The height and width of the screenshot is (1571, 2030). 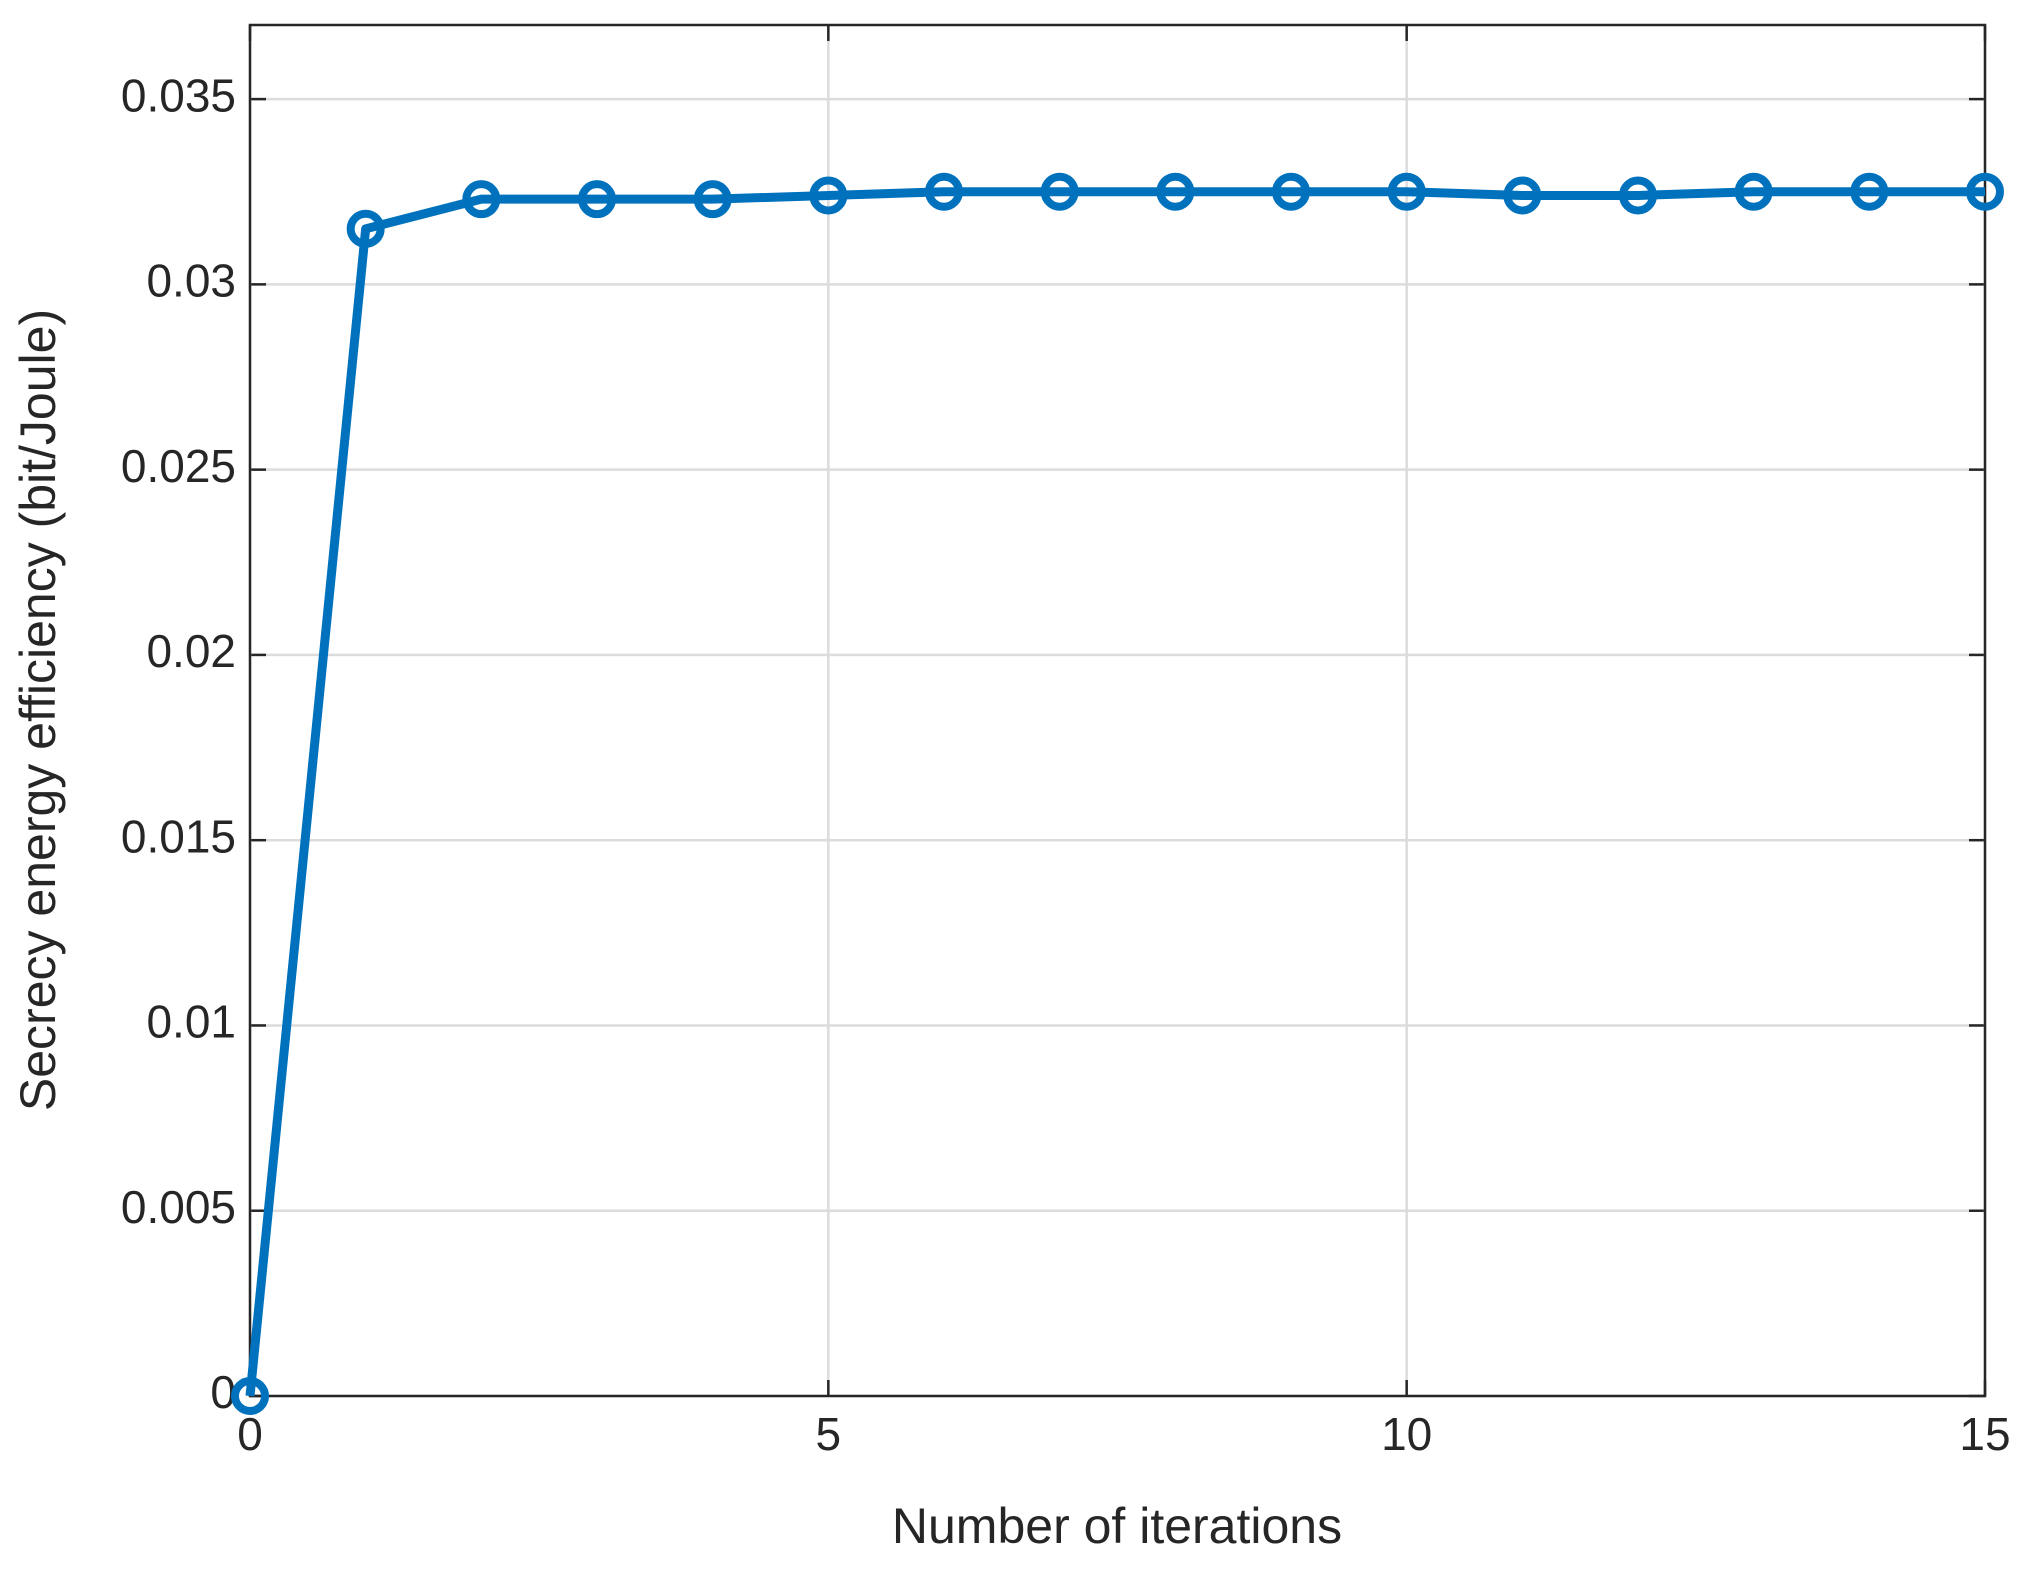 What do you see at coordinates (178, 95) in the screenshot?
I see `y-tick-label: 0.035` at bounding box center [178, 95].